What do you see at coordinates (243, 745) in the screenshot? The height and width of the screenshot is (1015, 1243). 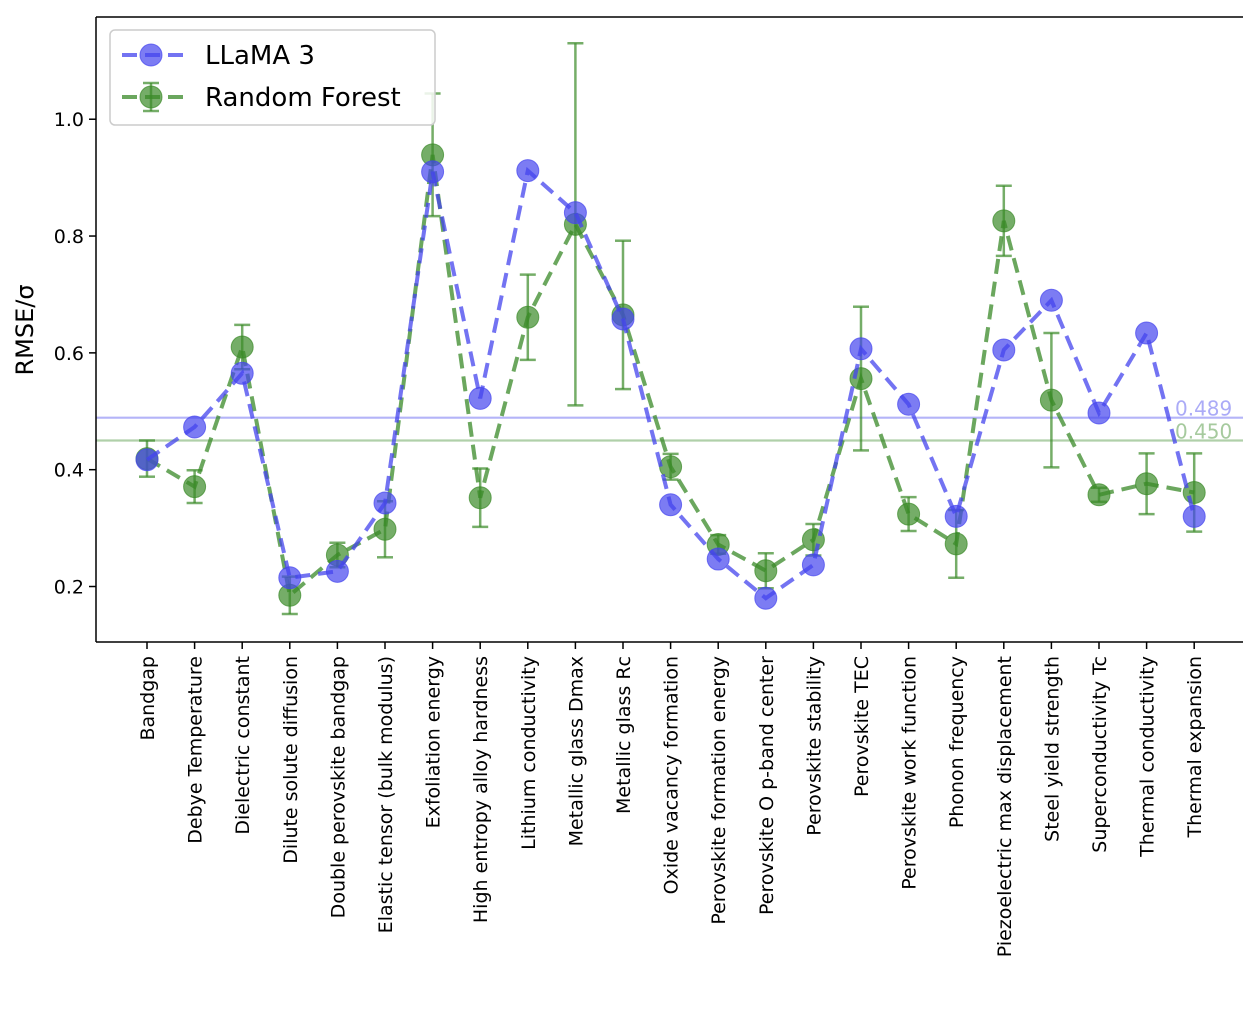 I see `x-tick-label: Dielectric constant` at bounding box center [243, 745].